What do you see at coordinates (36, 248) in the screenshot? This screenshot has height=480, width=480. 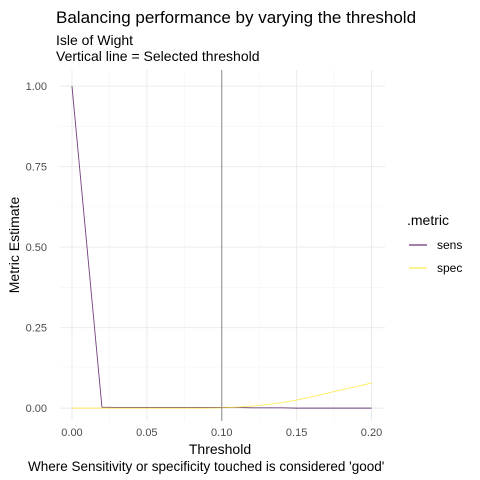 I see `y-tick-label: 0.50` at bounding box center [36, 248].